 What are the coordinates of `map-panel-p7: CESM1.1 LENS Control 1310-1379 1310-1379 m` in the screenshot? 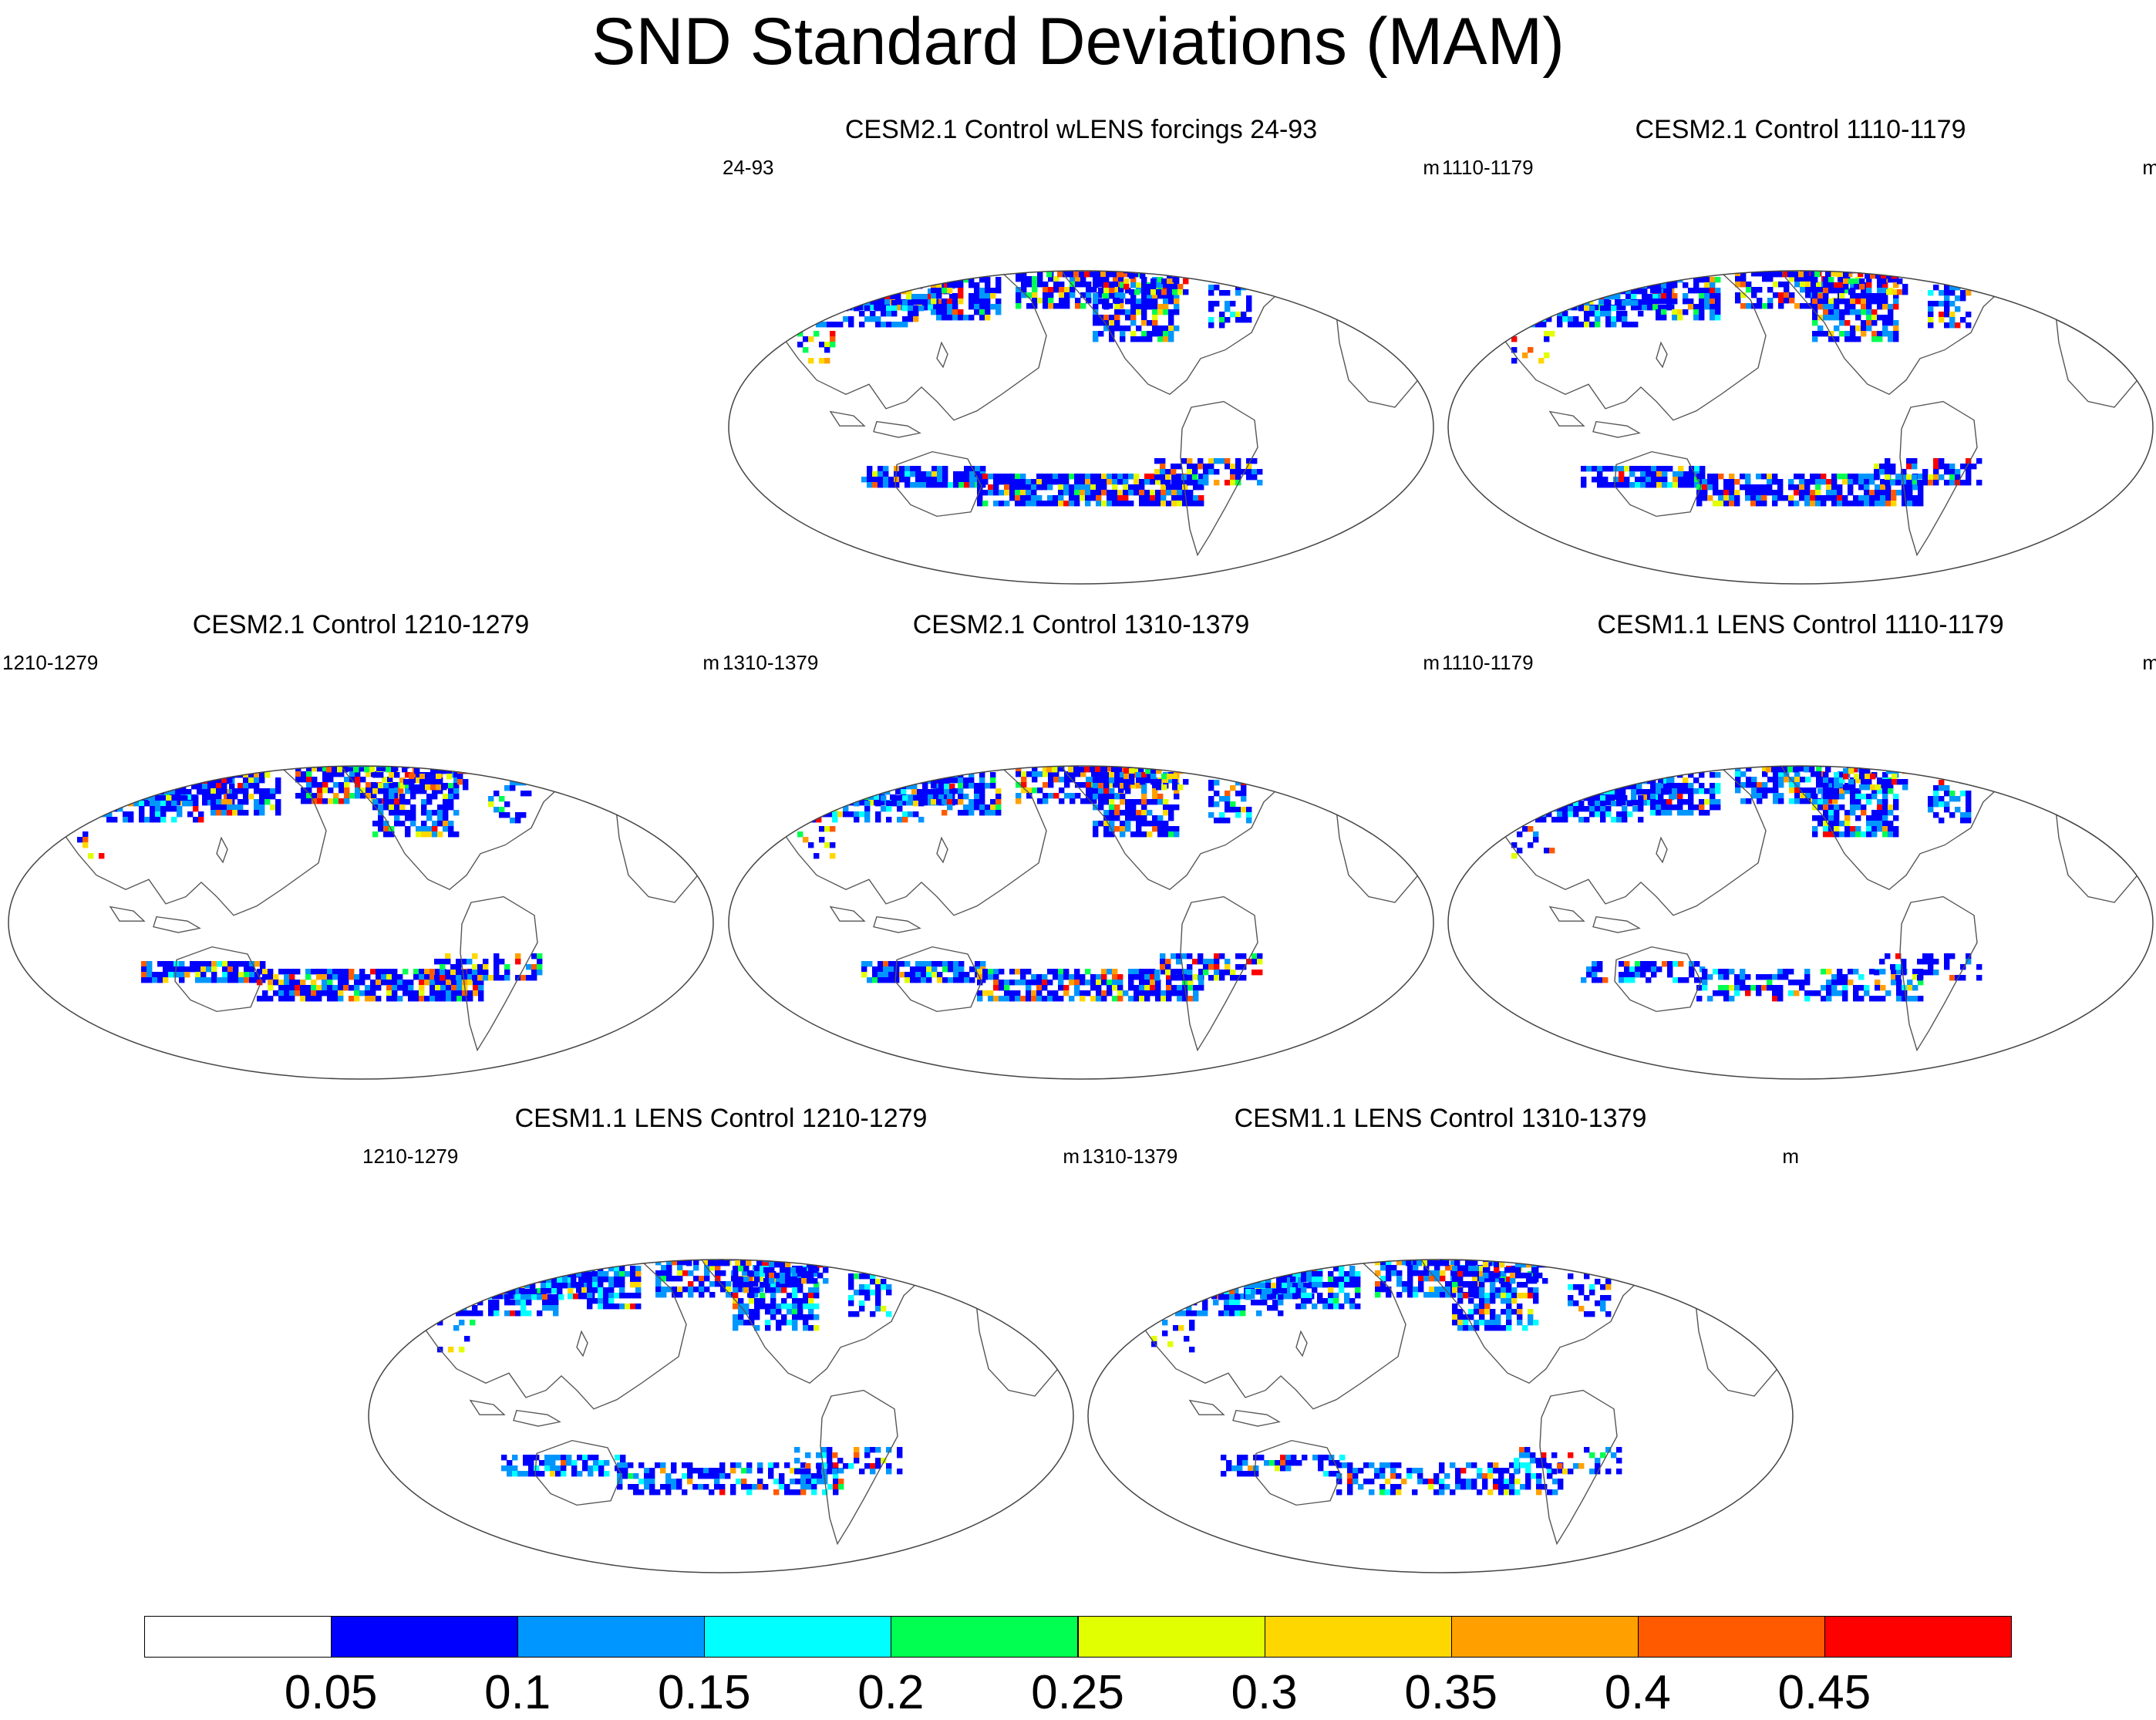 It's located at (1441, 1338).